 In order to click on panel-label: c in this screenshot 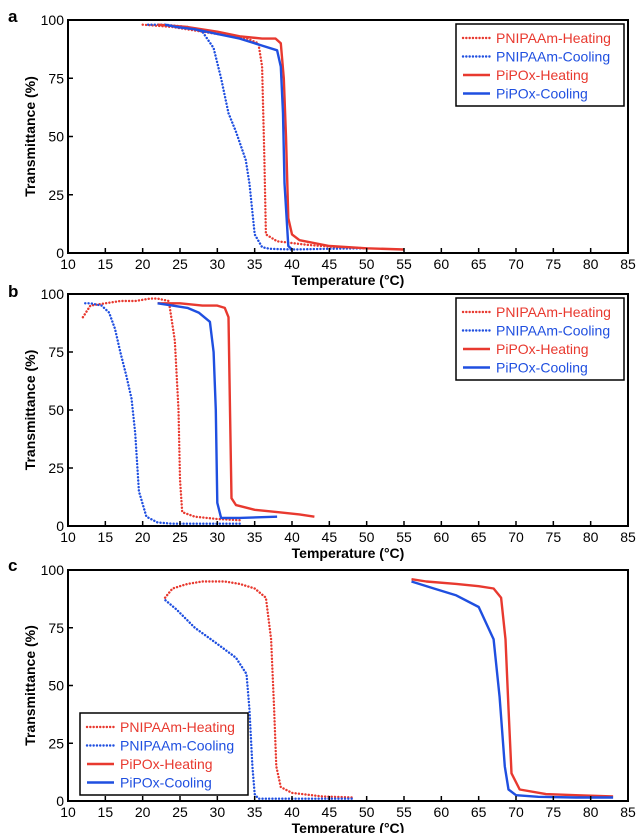, I will do `click(12, 565)`.